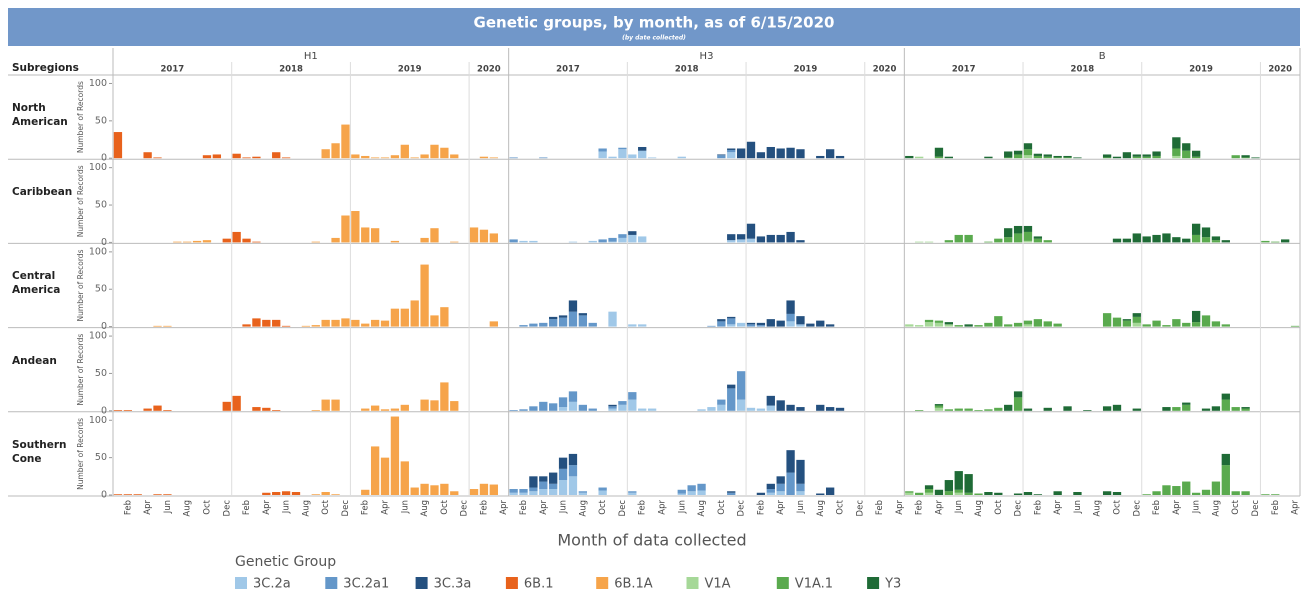  Describe the element at coordinates (39, 451) in the screenshot. I see `region-label: Southern Cone` at that location.